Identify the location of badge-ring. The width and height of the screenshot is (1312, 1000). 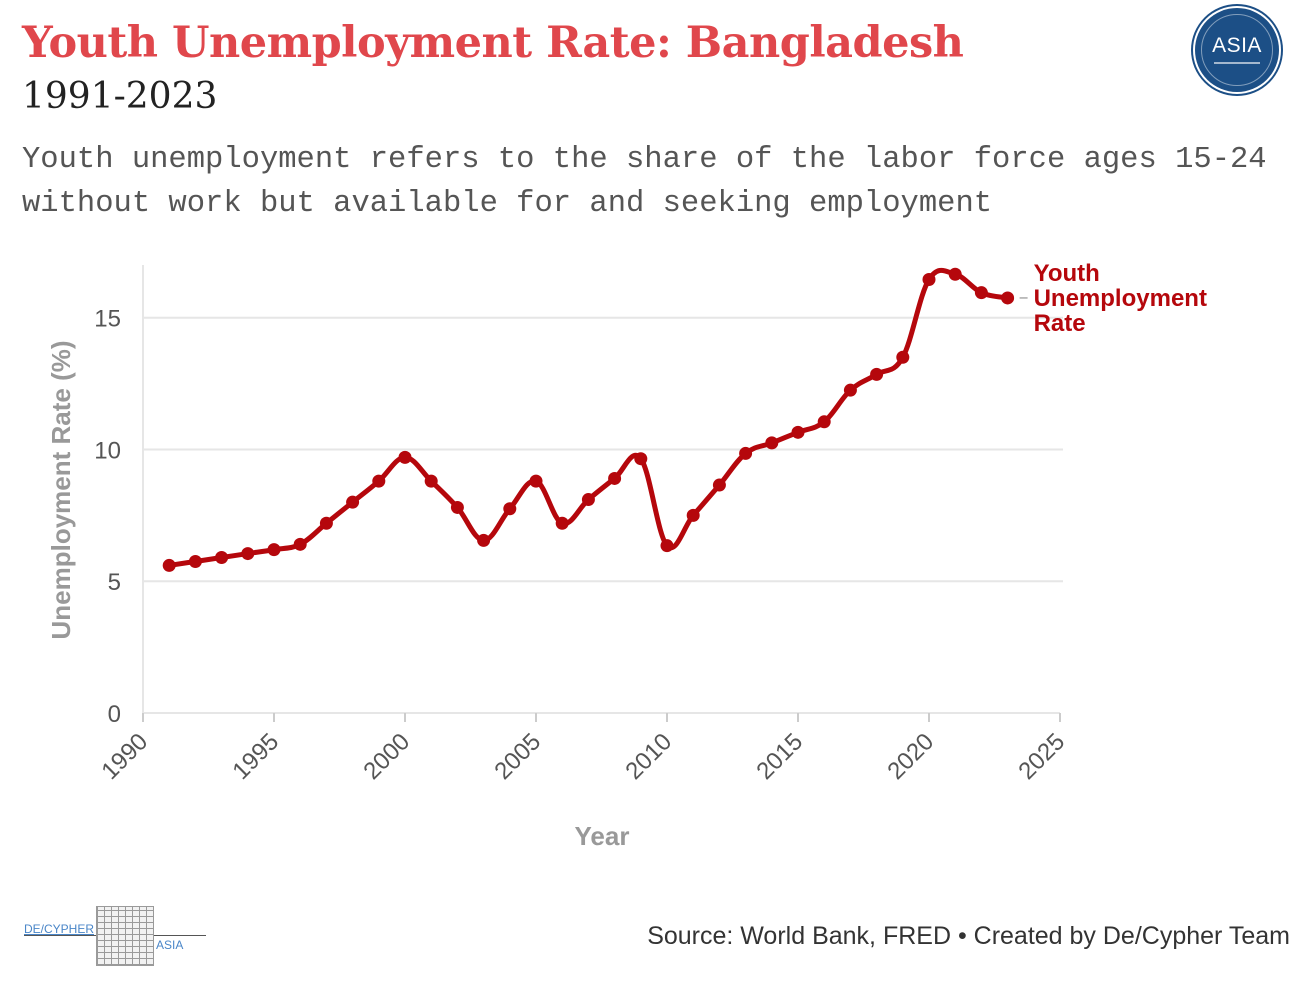
(1237, 50).